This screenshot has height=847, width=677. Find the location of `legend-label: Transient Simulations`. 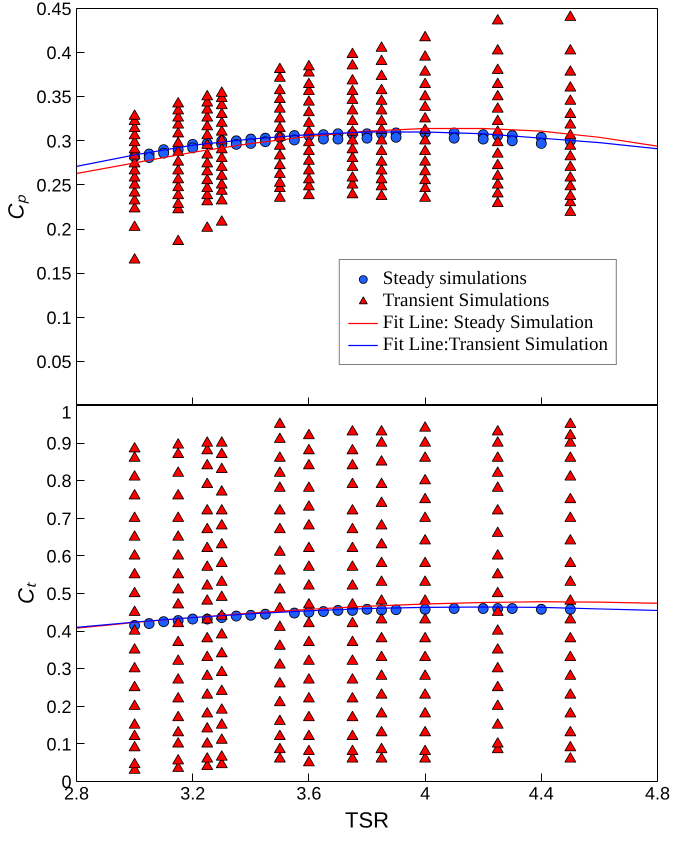

legend-label: Transient Simulations is located at coordinates (466, 301).